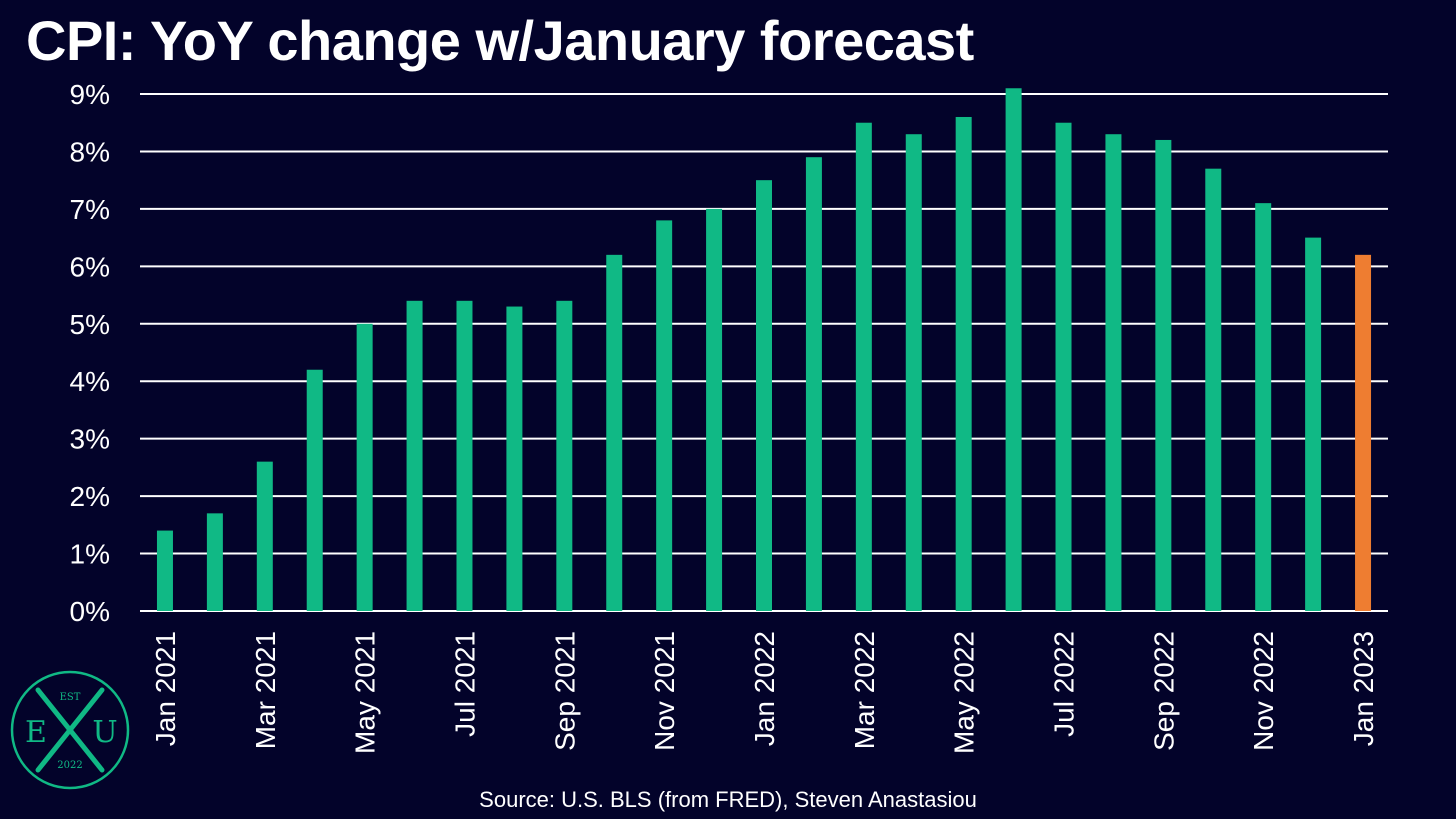 Image resolution: width=1456 pixels, height=819 pixels. Describe the element at coordinates (864, 690) in the screenshot. I see `x-tick-label: Mar 2022` at that location.